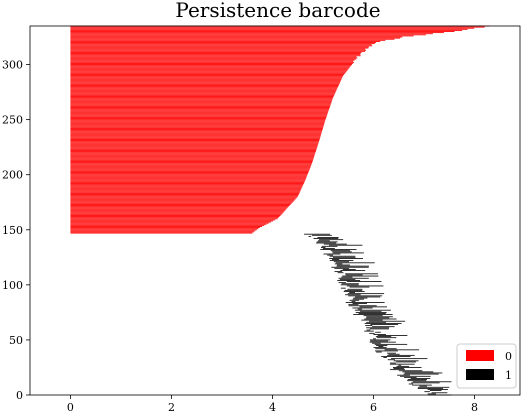 The height and width of the screenshot is (415, 528). I want to click on legend-swatch, so click(480, 374).